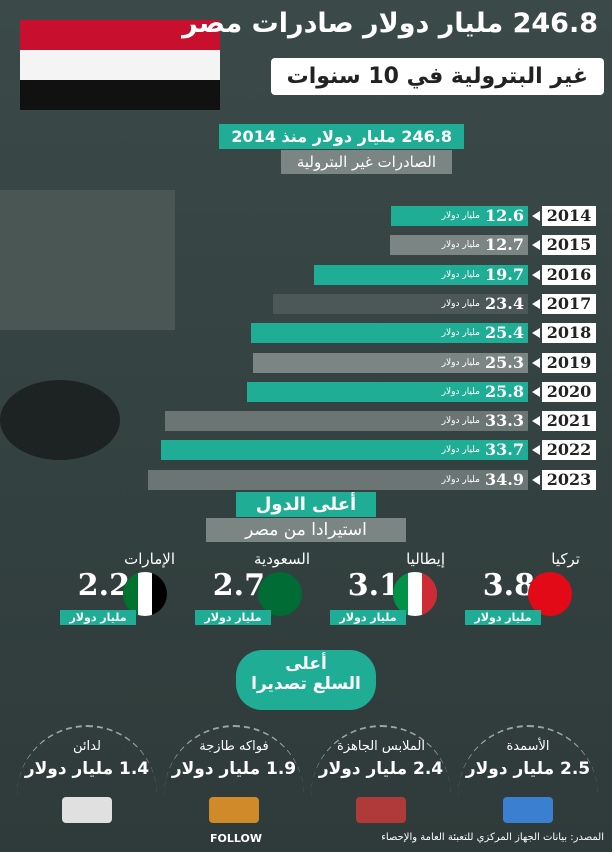 The height and width of the screenshot is (852, 612). What do you see at coordinates (528, 746) in the screenshot?
I see `goods-name: الأسمدة` at bounding box center [528, 746].